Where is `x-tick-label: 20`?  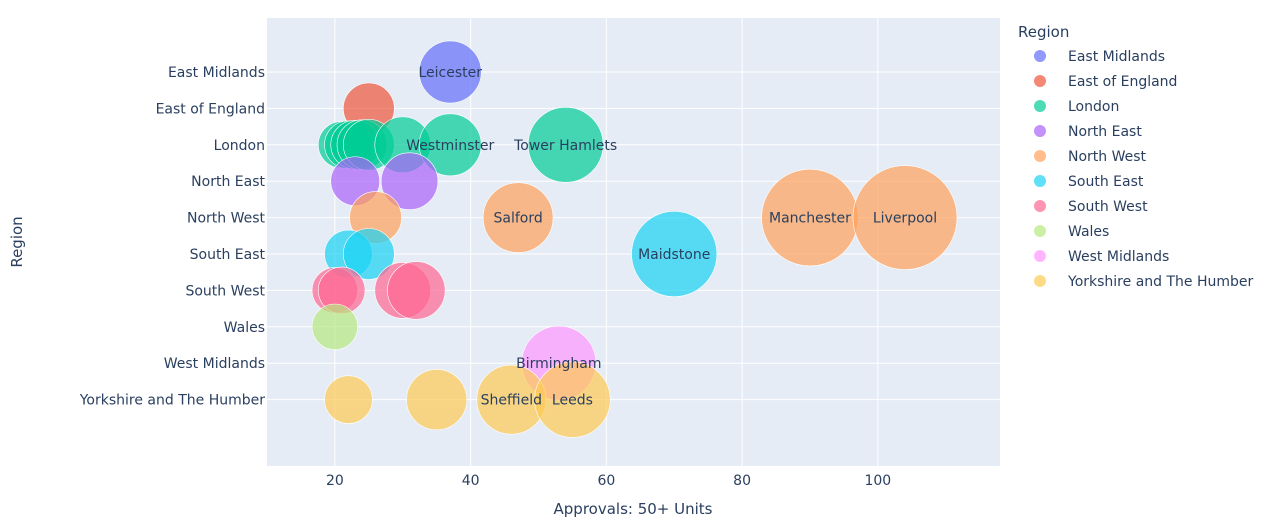
x-tick-label: 20 is located at coordinates (335, 481).